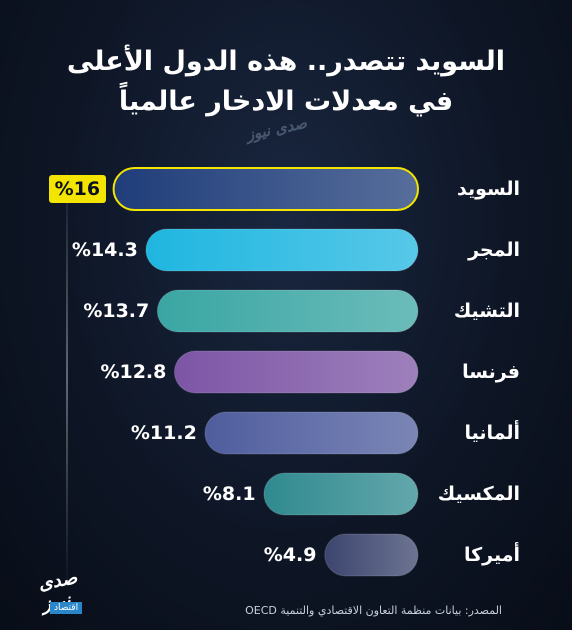 The width and height of the screenshot is (572, 630). What do you see at coordinates (77, 189) in the screenshot?
I see `value-label: %16` at bounding box center [77, 189].